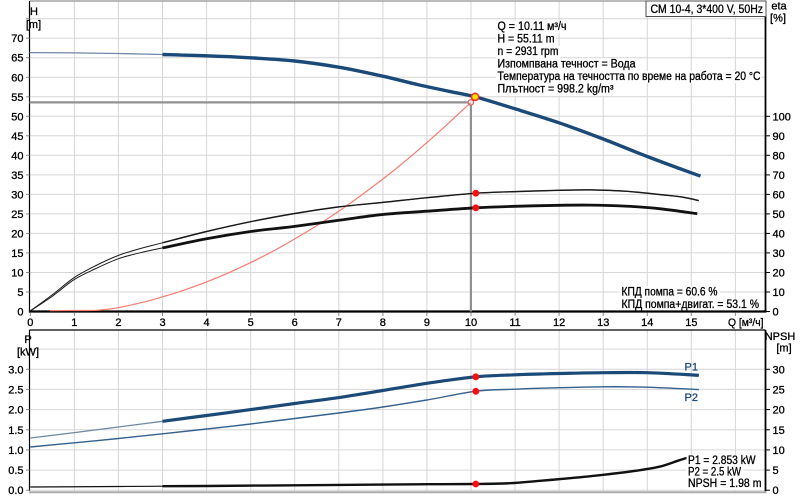  Describe the element at coordinates (15, 431) in the screenshot. I see `svg-text: 1.5` at that location.